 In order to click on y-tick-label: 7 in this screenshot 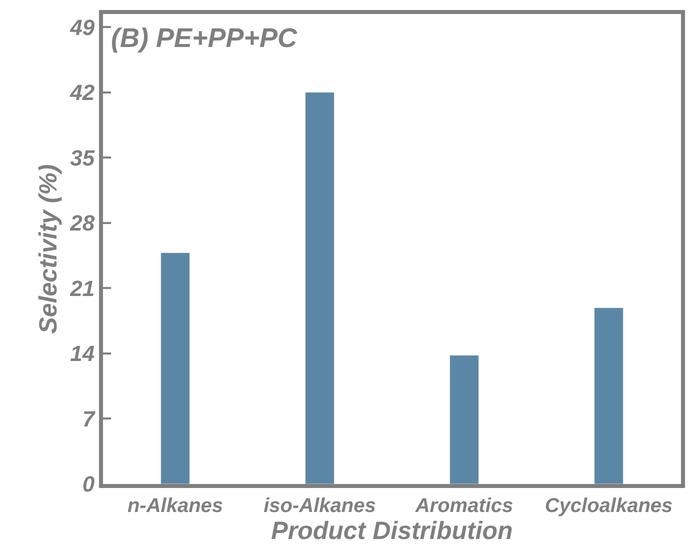, I will do `click(89, 419)`.